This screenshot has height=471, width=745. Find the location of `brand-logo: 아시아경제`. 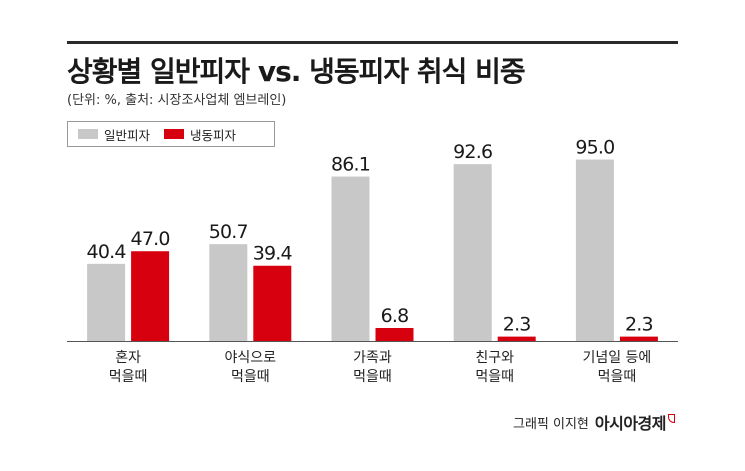

brand-logo: 아시아경제 is located at coordinates (630, 423).